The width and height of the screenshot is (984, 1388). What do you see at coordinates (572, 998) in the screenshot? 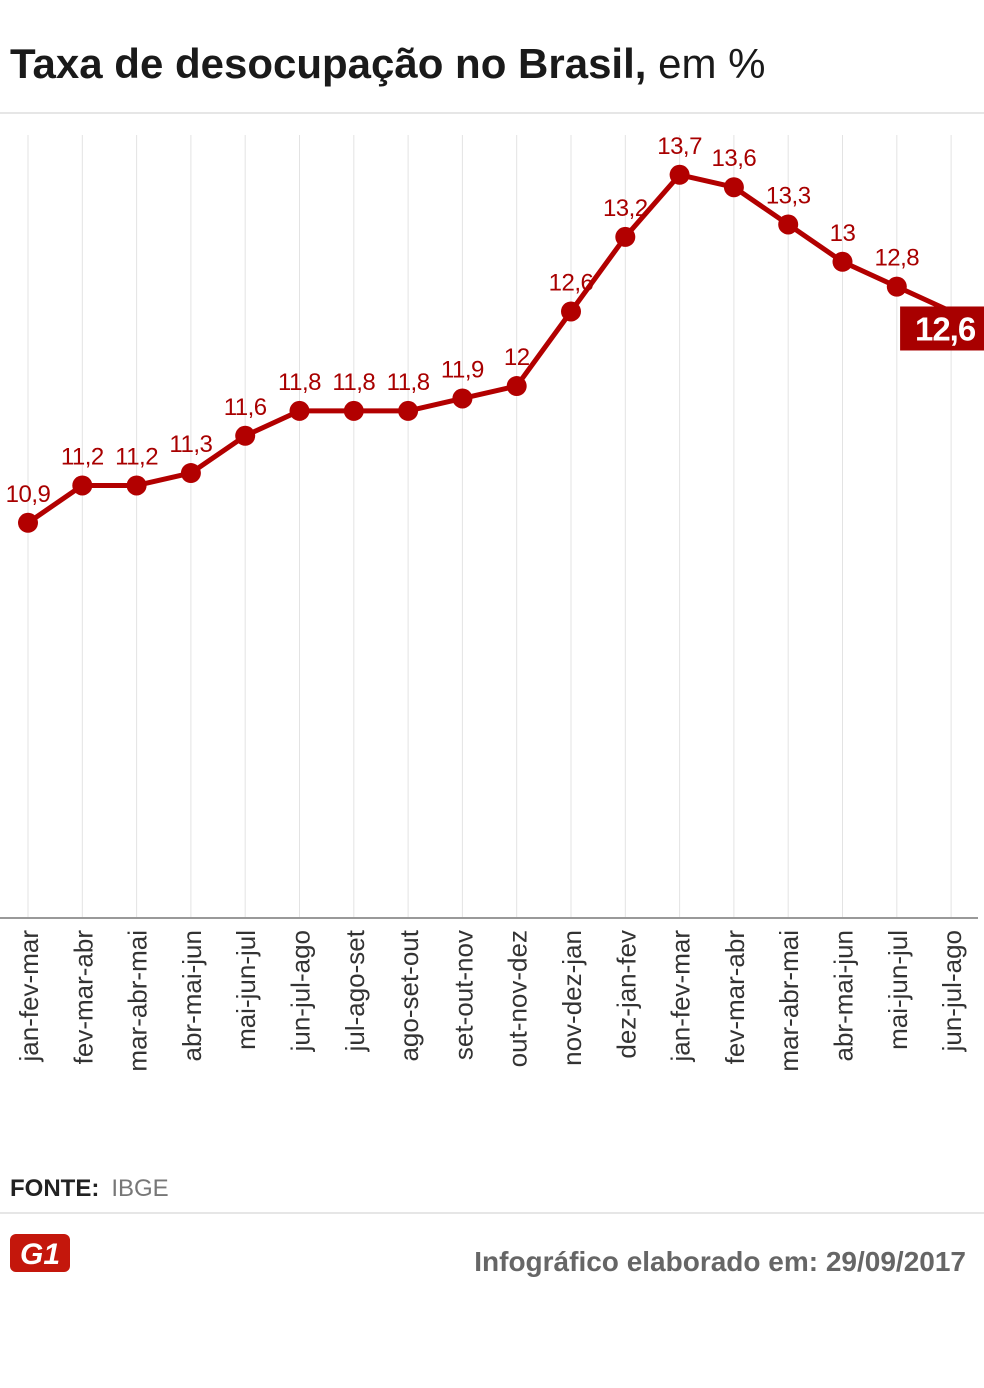
I see `x-tick-label: nov-dez-jan` at bounding box center [572, 998].